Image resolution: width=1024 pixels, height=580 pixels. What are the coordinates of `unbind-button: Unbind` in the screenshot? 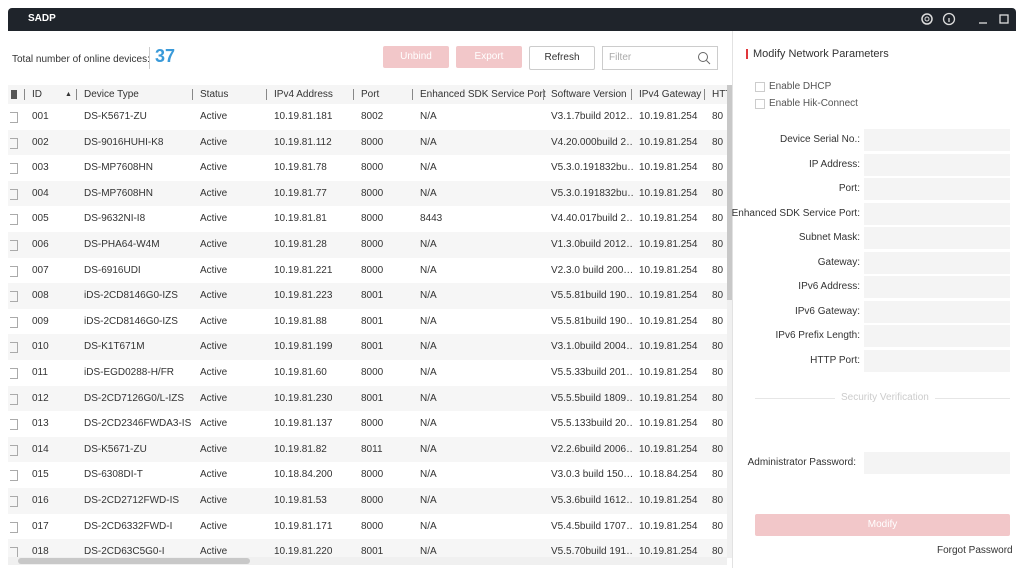 It's located at (416, 57).